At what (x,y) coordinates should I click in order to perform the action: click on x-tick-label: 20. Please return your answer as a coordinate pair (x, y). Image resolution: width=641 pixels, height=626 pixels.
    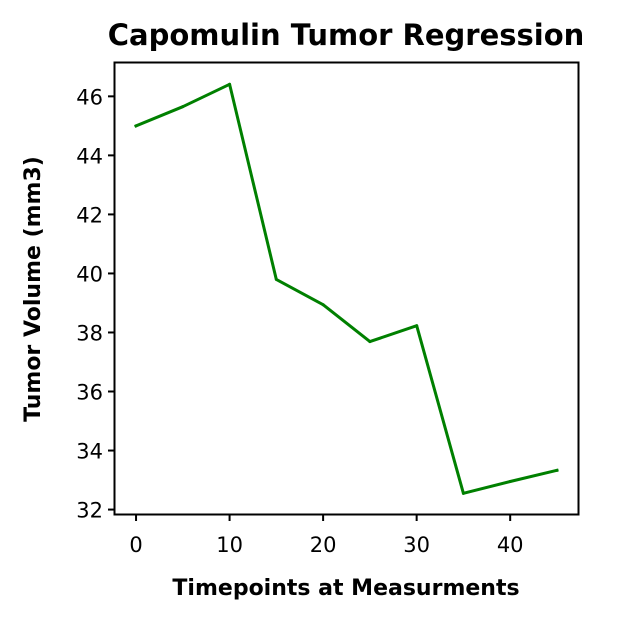
    Looking at the image, I should click on (323, 545).